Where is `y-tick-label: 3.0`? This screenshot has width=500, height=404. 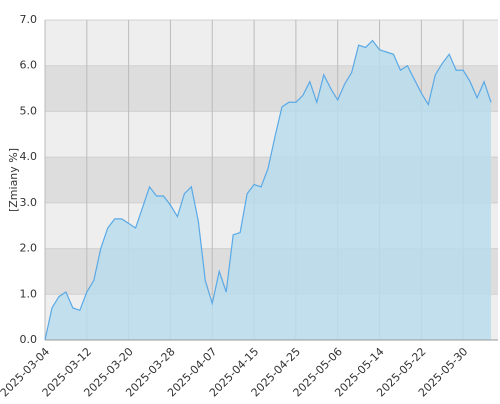
y-tick-label: 3.0 is located at coordinates (29, 202).